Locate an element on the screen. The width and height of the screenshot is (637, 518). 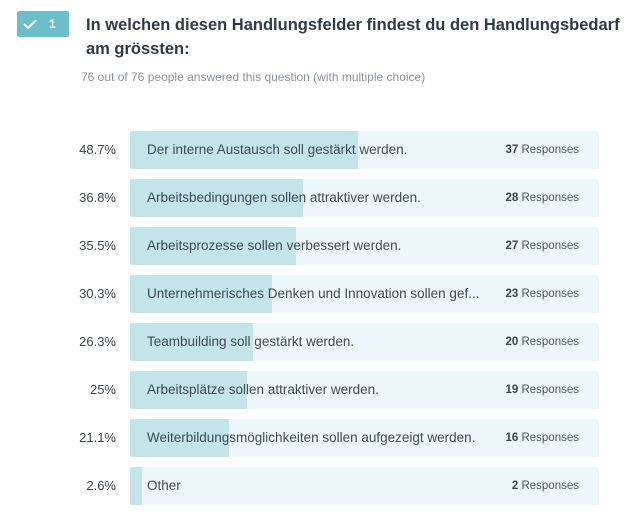
response-count: 16 is located at coordinates (512, 438).